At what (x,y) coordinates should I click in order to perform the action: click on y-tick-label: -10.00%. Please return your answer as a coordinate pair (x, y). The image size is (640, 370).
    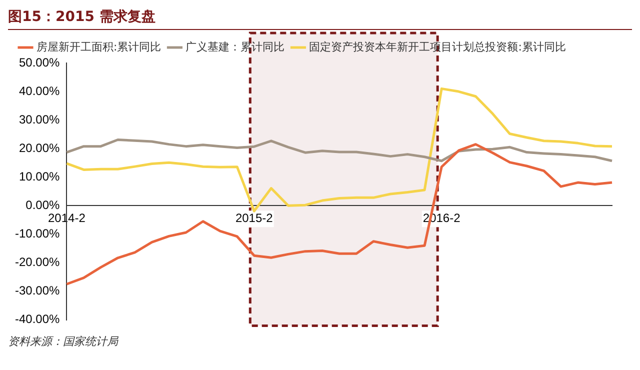
    Looking at the image, I should click on (37, 233).